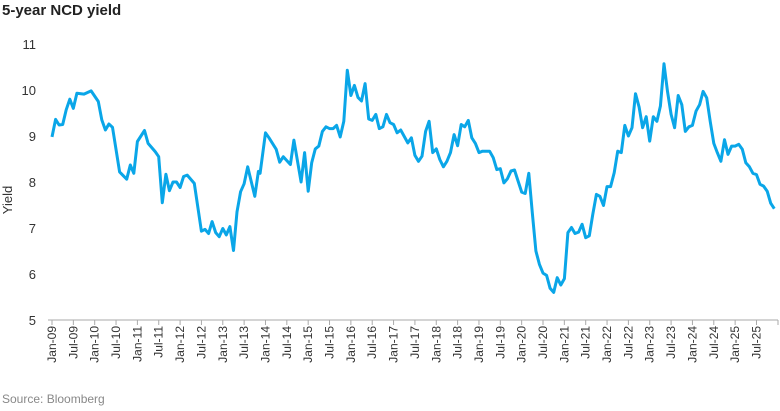  I want to click on source-note: Source: Bloomberg, so click(53, 399).